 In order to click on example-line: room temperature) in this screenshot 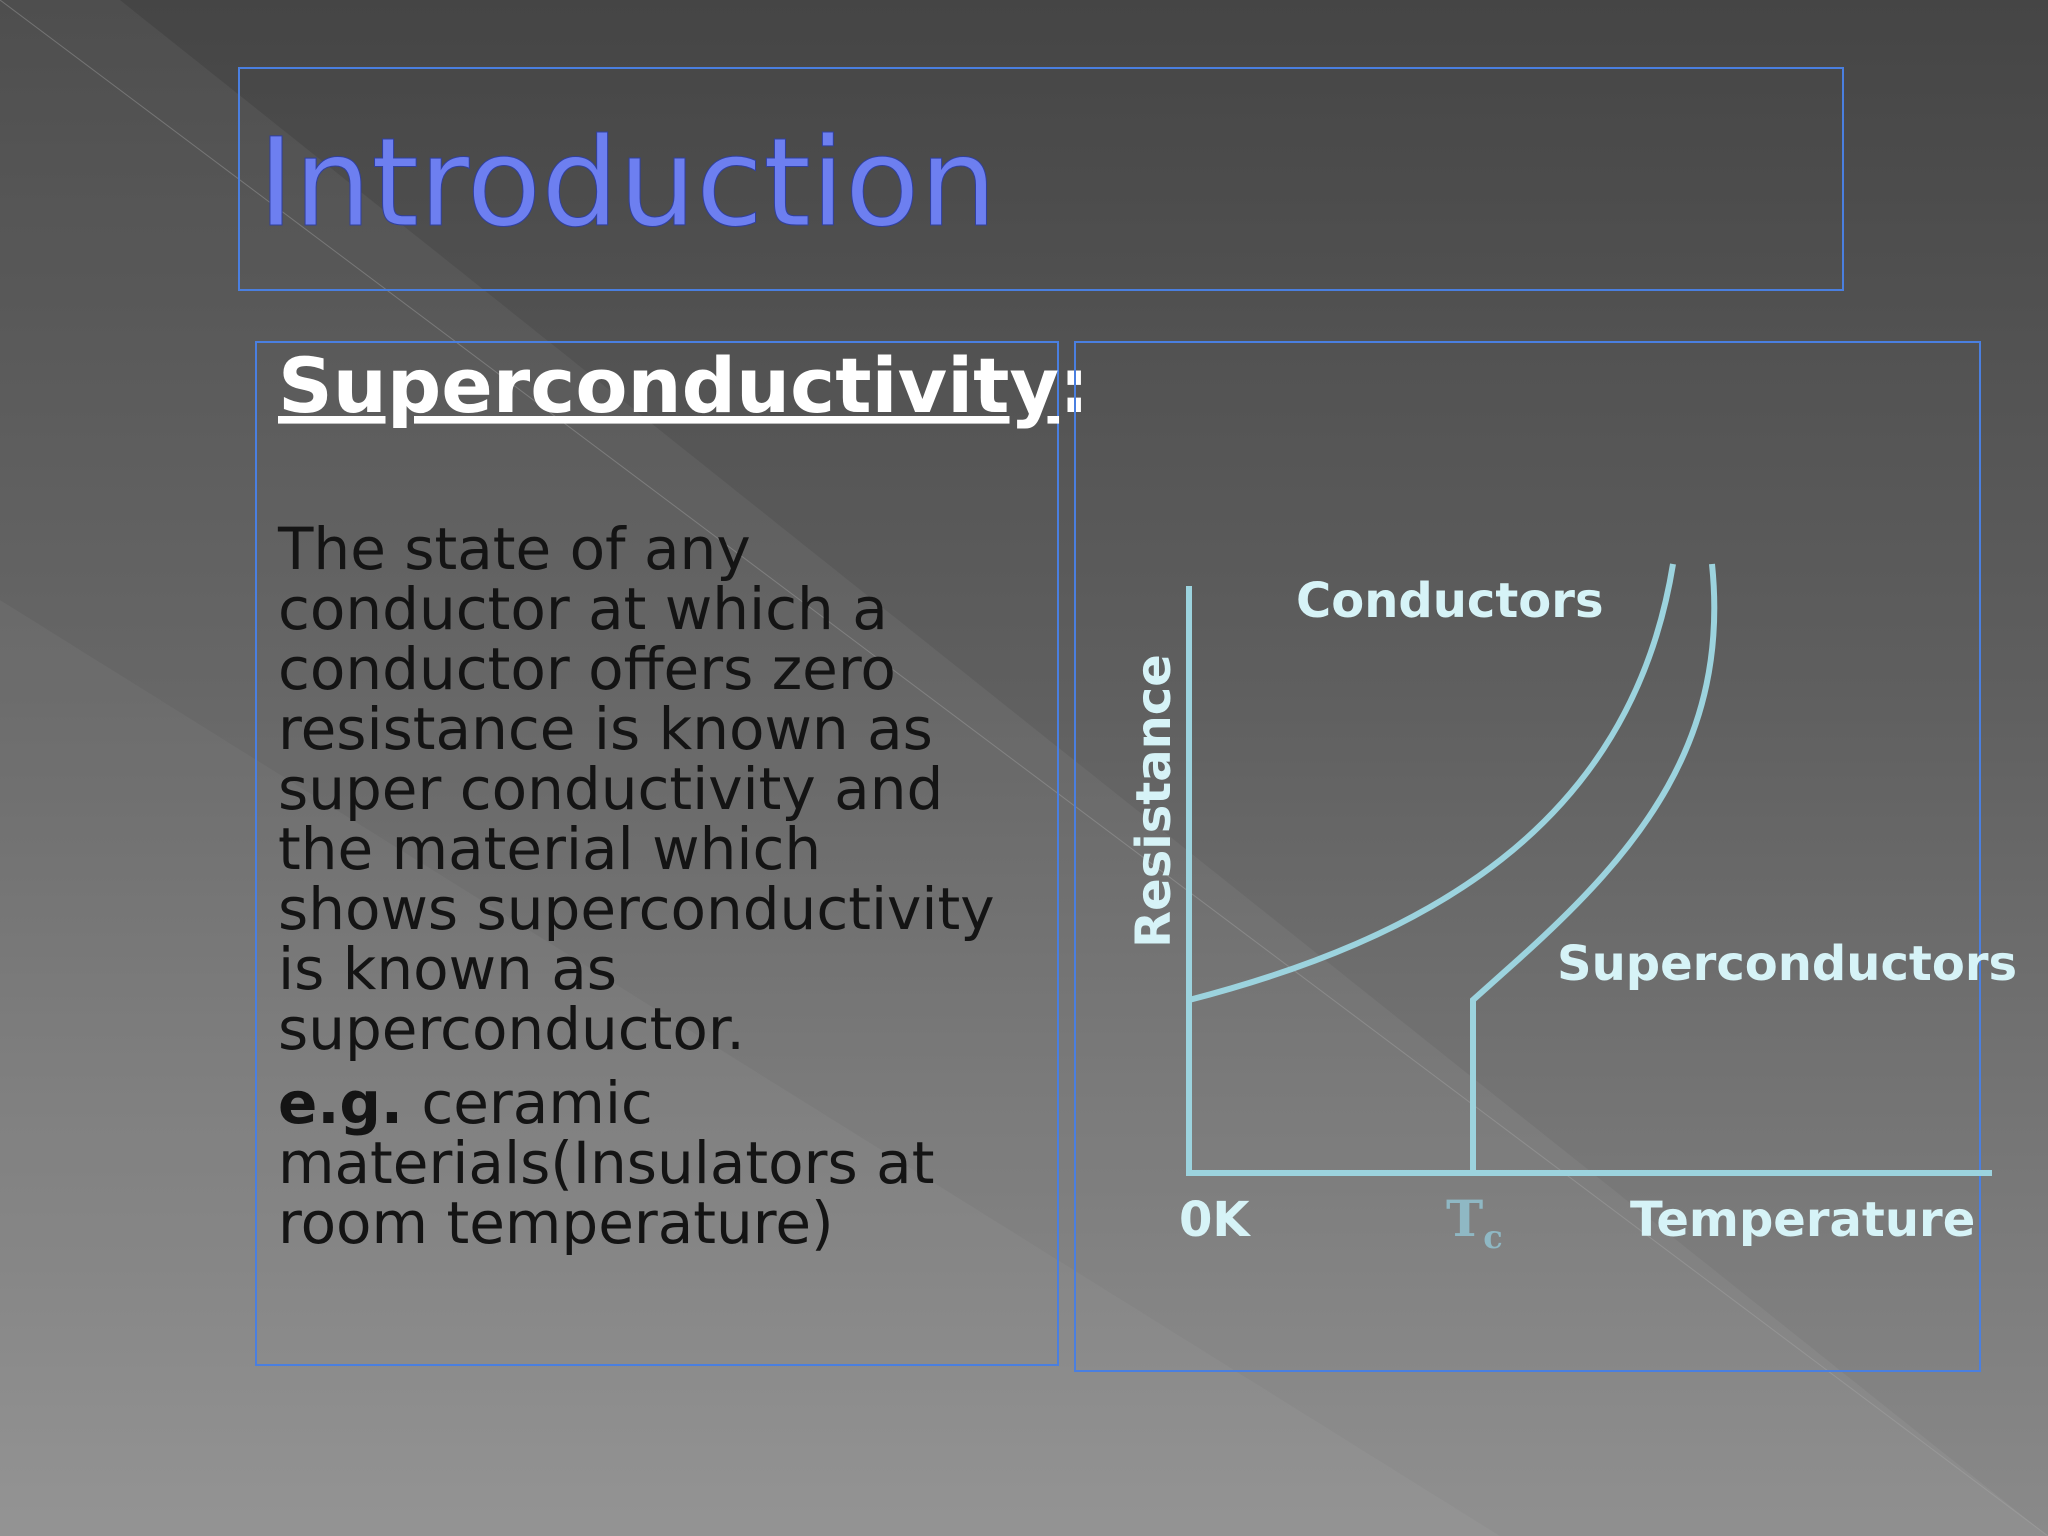, I will do `click(556, 1223)`.